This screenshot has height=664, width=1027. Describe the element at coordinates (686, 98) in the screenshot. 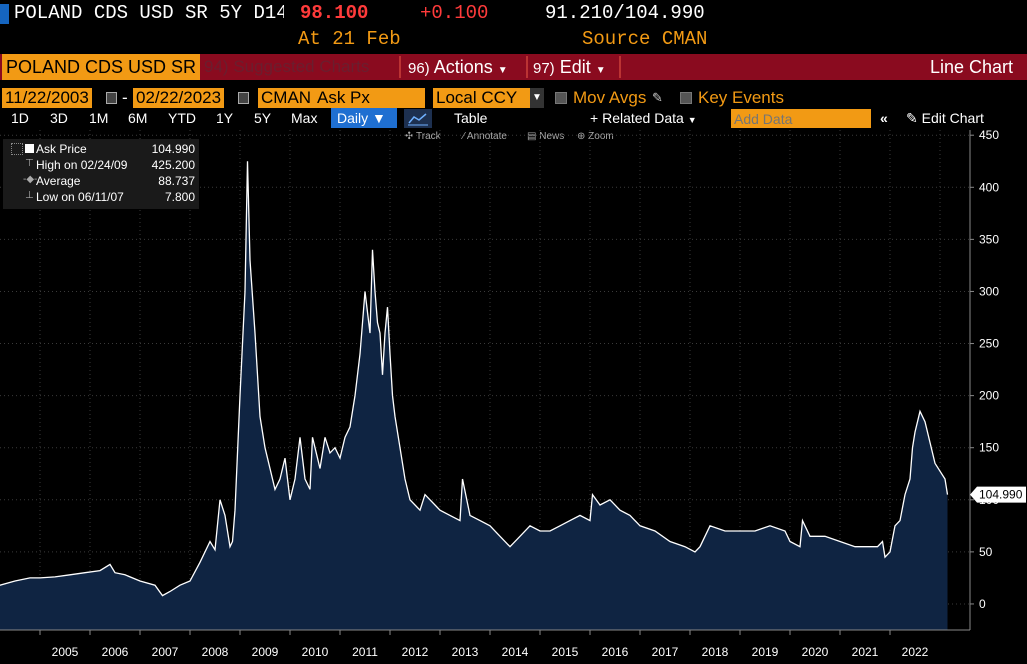

I see `key-events-checkbox` at that location.